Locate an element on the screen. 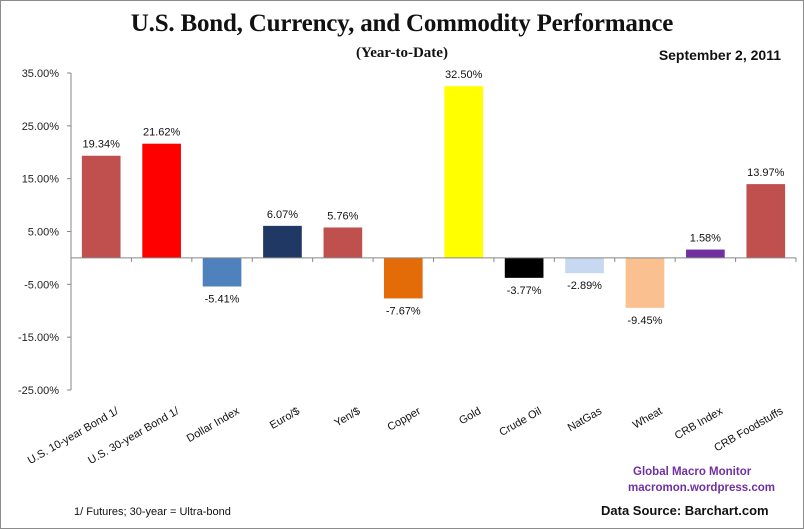 Image resolution: width=804 pixels, height=529 pixels. category-label: CRB Index is located at coordinates (699, 423).